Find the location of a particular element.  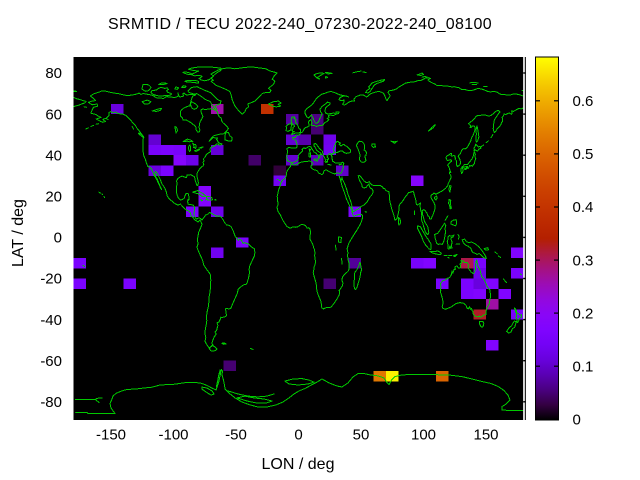

svg-text: -50 is located at coordinates (236, 435).